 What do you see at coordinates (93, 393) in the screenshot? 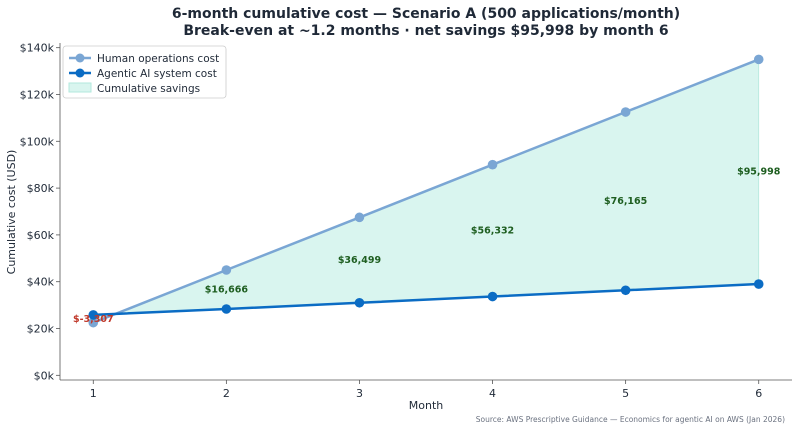
I see `x-tick-label: 1` at bounding box center [93, 393].